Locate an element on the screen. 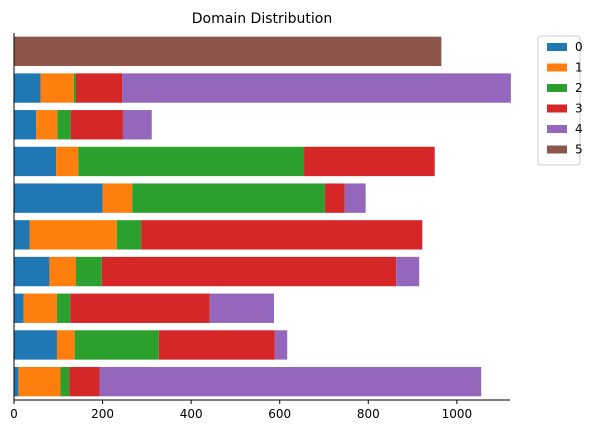 The height and width of the screenshot is (435, 612). x-tick-label-400: 400 is located at coordinates (191, 414).